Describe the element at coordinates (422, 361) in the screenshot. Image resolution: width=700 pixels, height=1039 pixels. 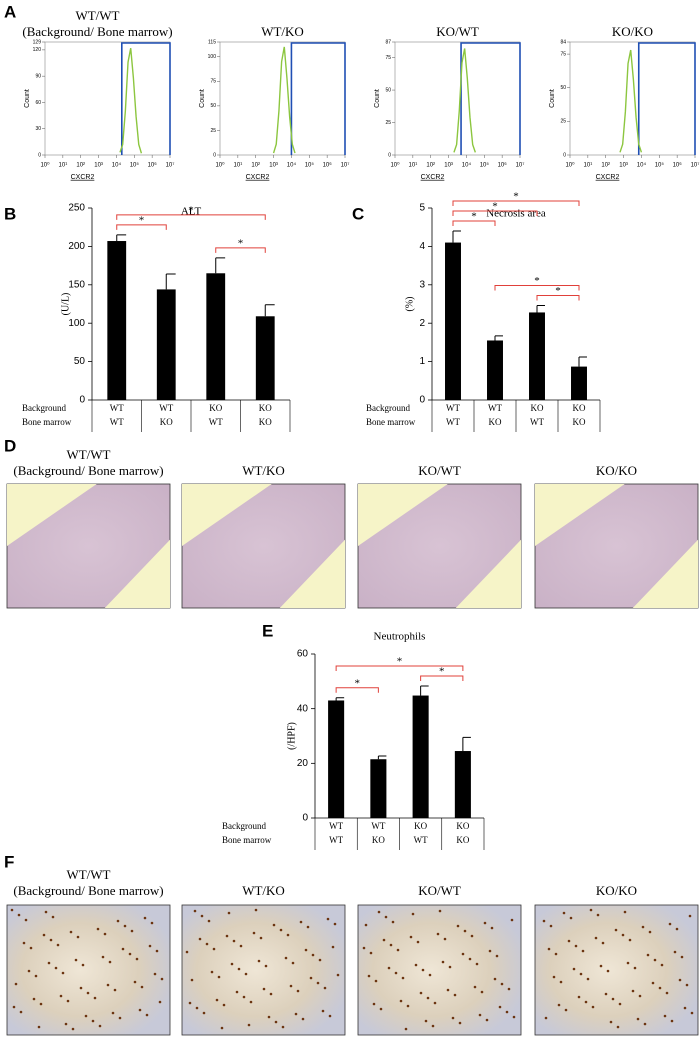
I see `y-tick-label: 1` at that location.